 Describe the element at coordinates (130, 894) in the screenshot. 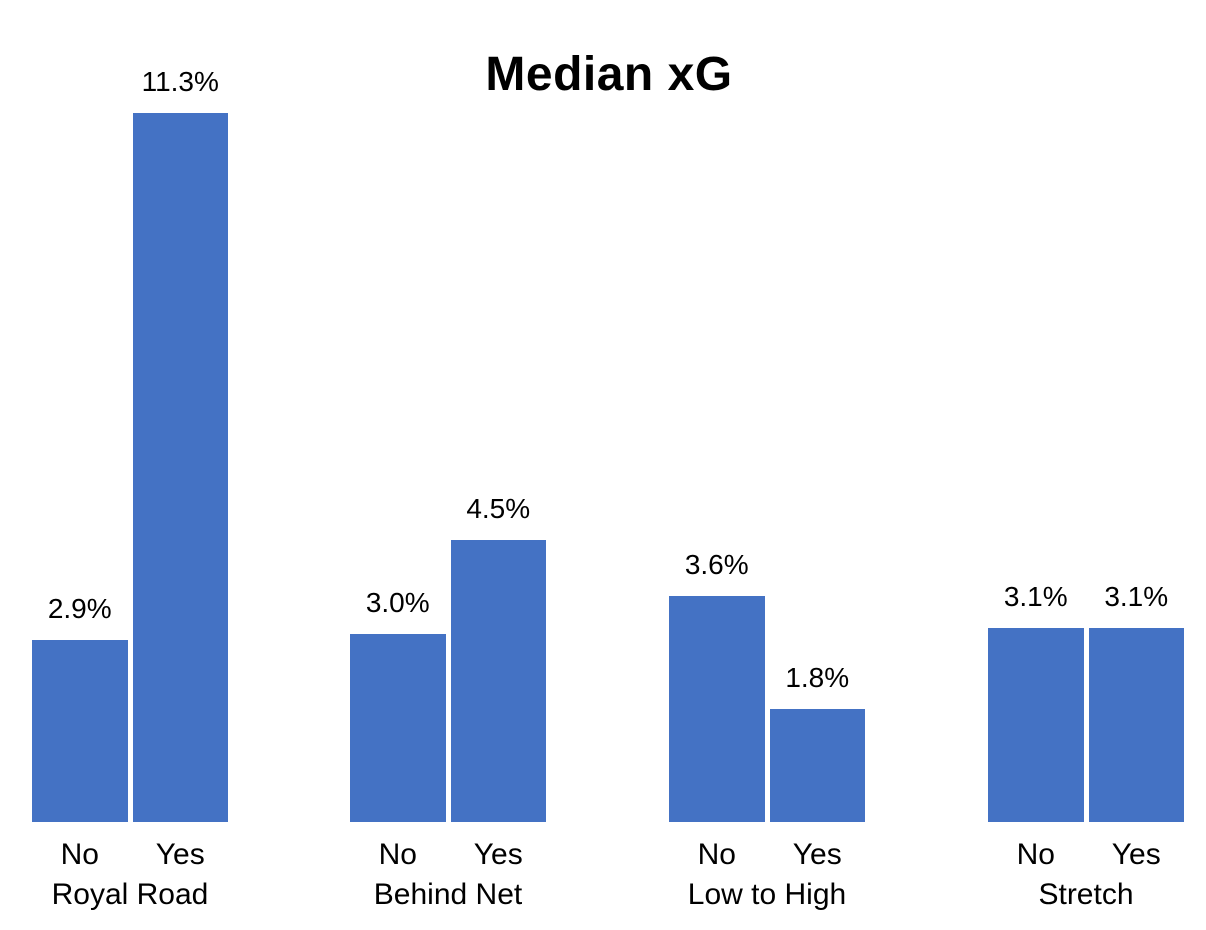

I see `group-label-royal-road: Royal Road` at that location.